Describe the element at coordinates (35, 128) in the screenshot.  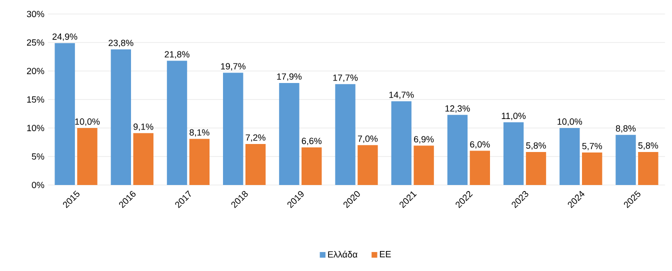
I see `y-tick-label: 10%` at that location.